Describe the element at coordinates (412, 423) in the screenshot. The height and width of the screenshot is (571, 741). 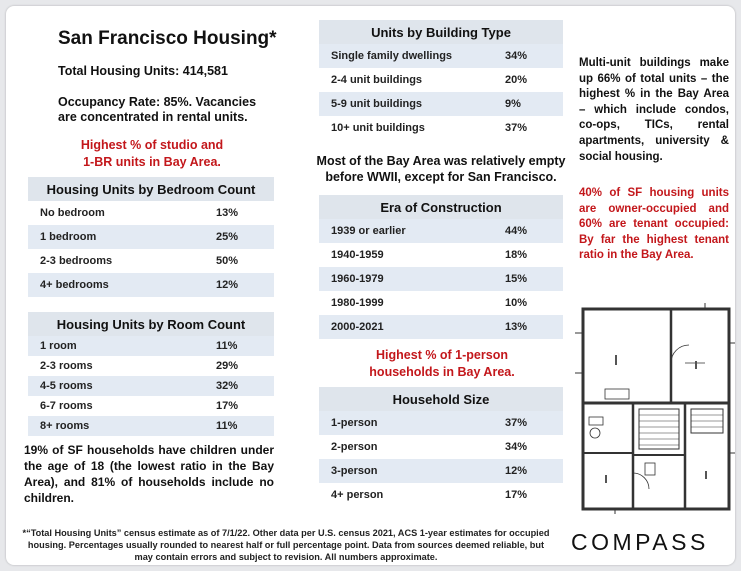
I see `row-label: 1-person` at that location.